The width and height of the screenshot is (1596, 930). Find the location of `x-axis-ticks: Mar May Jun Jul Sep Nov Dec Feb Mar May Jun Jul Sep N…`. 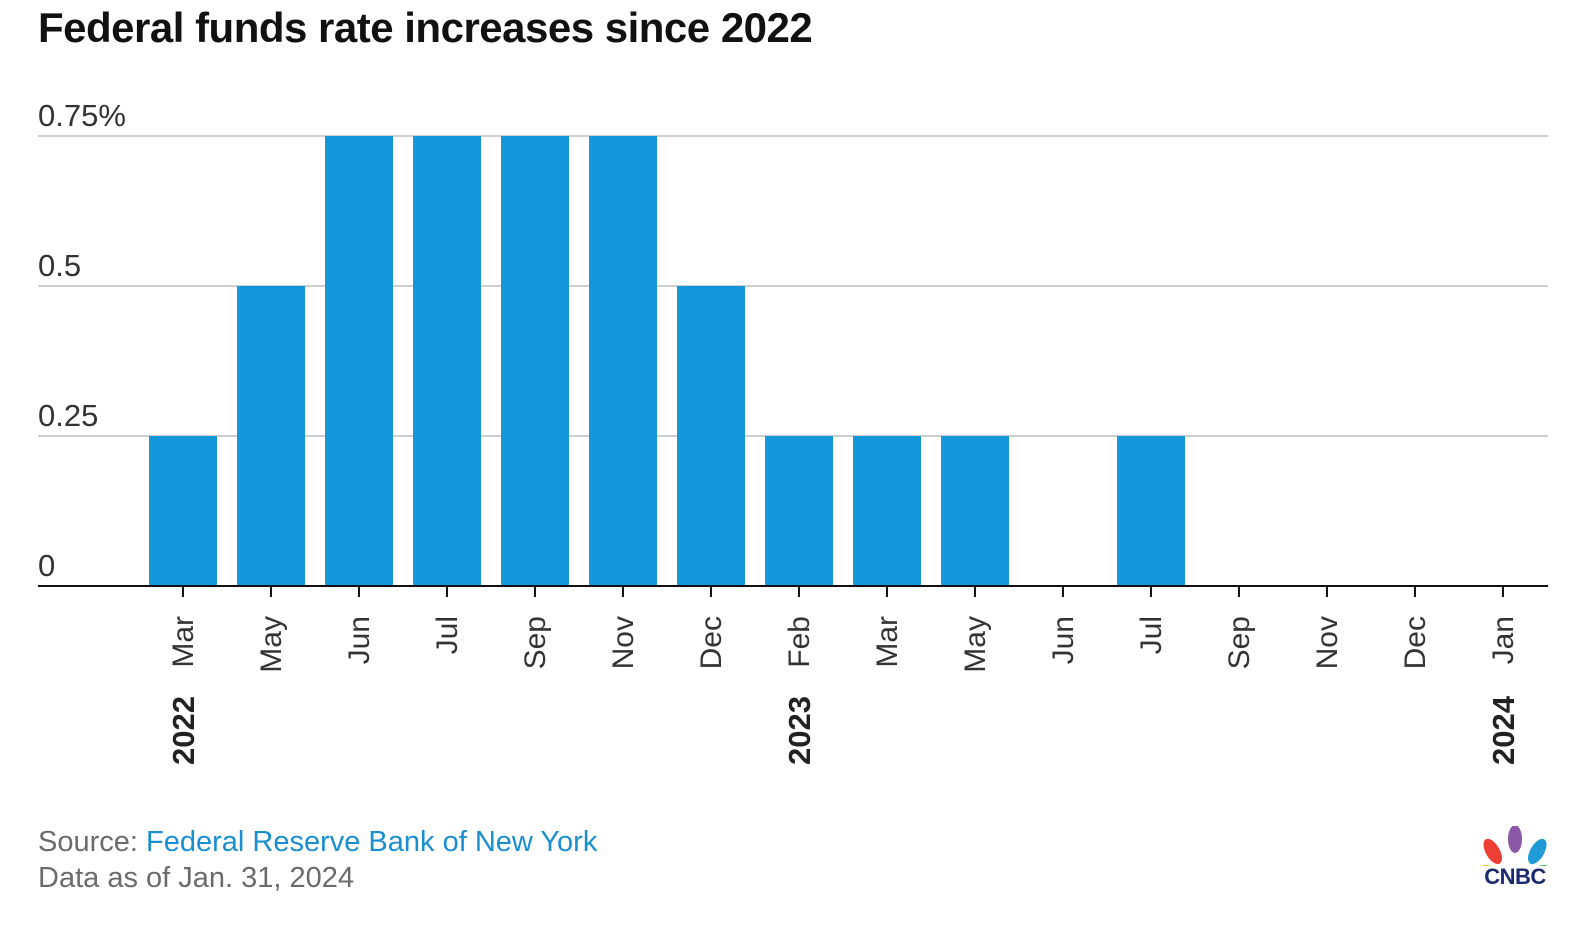

x-axis-ticks: Mar May Jun Jul Sep Nov Dec Feb Mar May Jun Jul Sep N… is located at coordinates (843, 629).